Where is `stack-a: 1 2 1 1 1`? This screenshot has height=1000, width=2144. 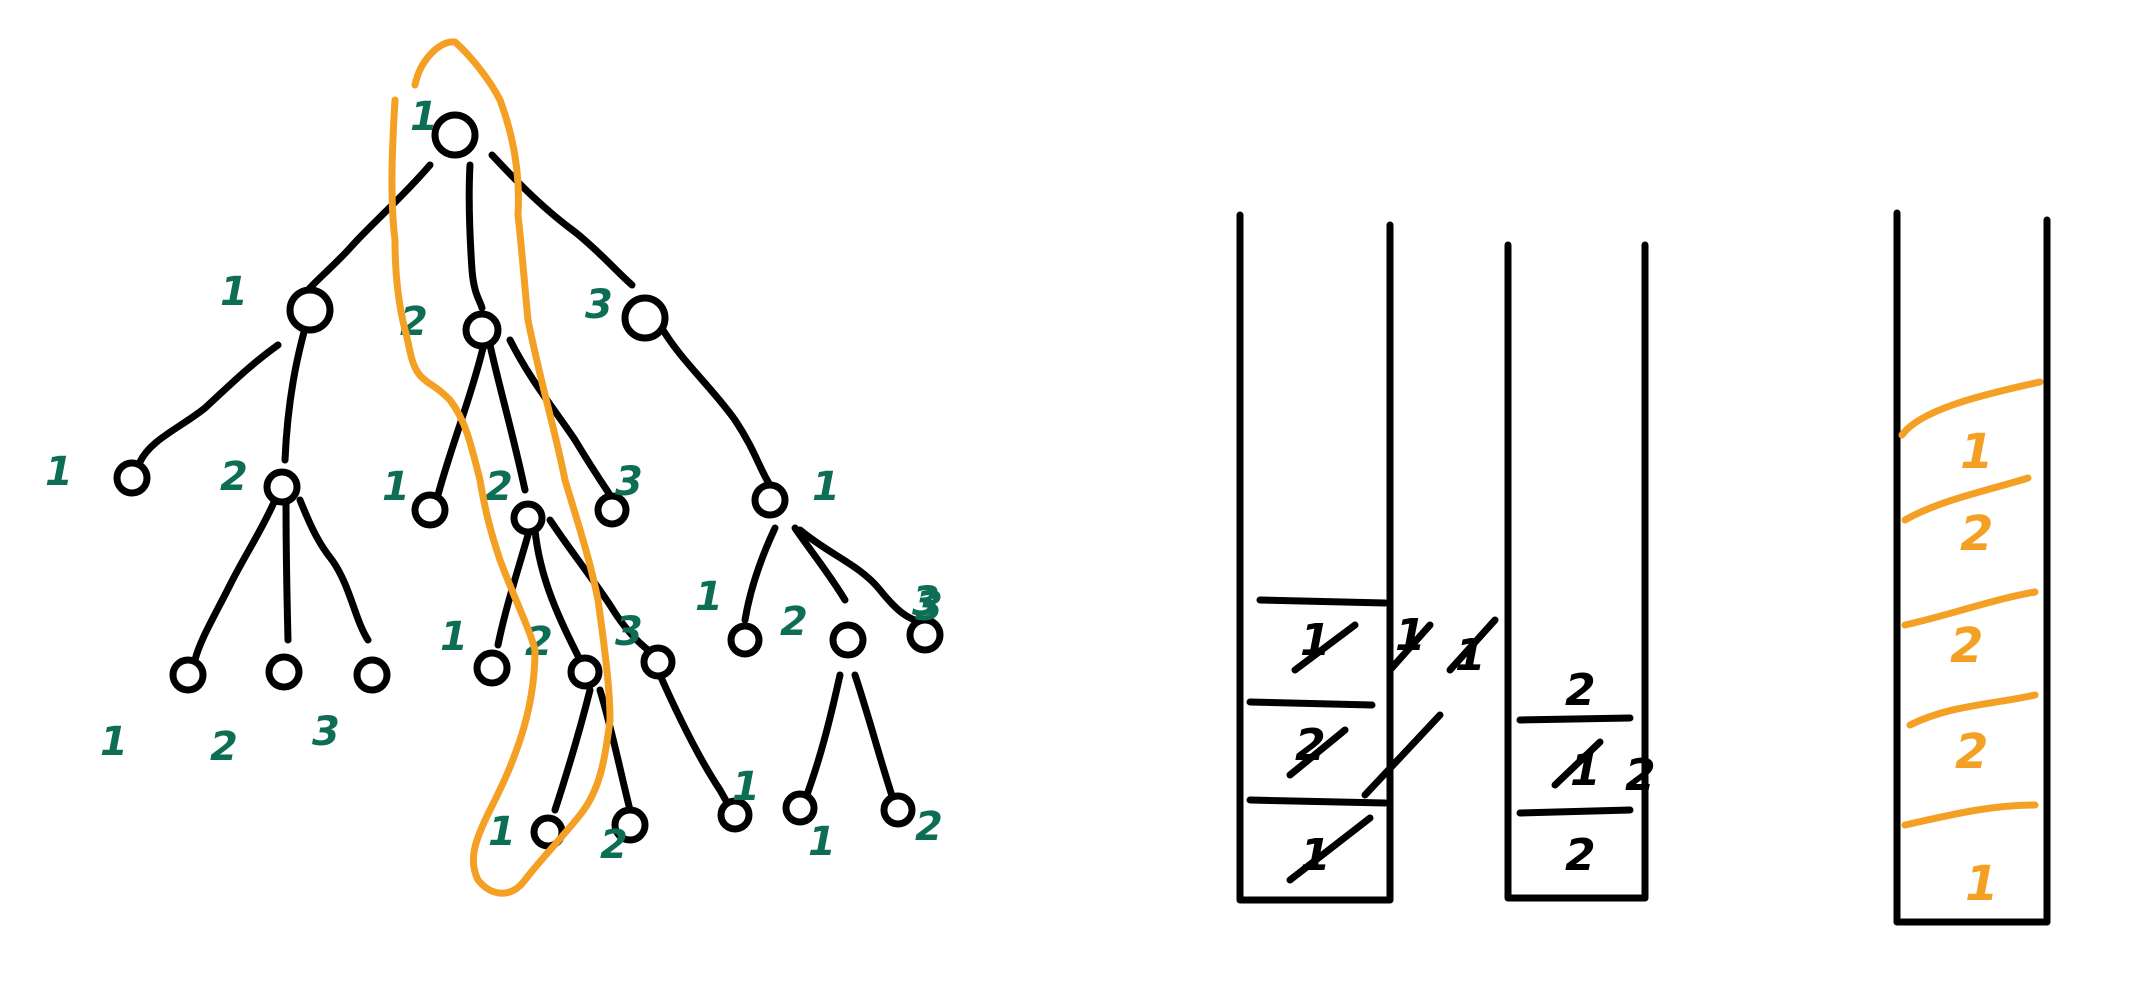 stack-a: 1 2 1 1 1 is located at coordinates (1367, 557).